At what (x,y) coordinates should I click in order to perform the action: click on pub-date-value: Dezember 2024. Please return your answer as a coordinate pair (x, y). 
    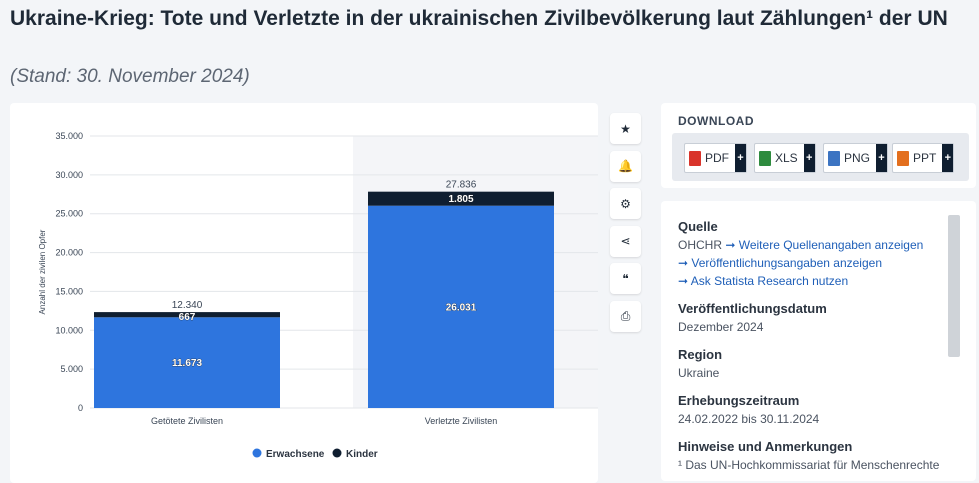
    Looking at the image, I should click on (721, 327).